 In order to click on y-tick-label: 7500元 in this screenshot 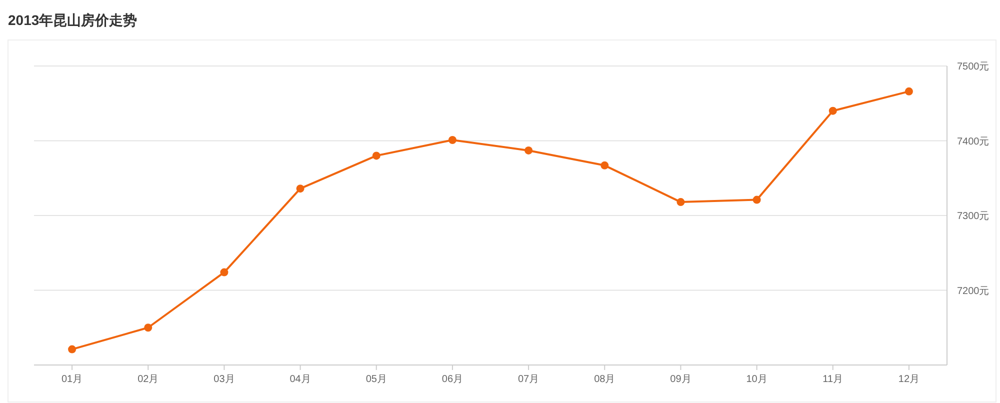, I will do `click(973, 67)`.